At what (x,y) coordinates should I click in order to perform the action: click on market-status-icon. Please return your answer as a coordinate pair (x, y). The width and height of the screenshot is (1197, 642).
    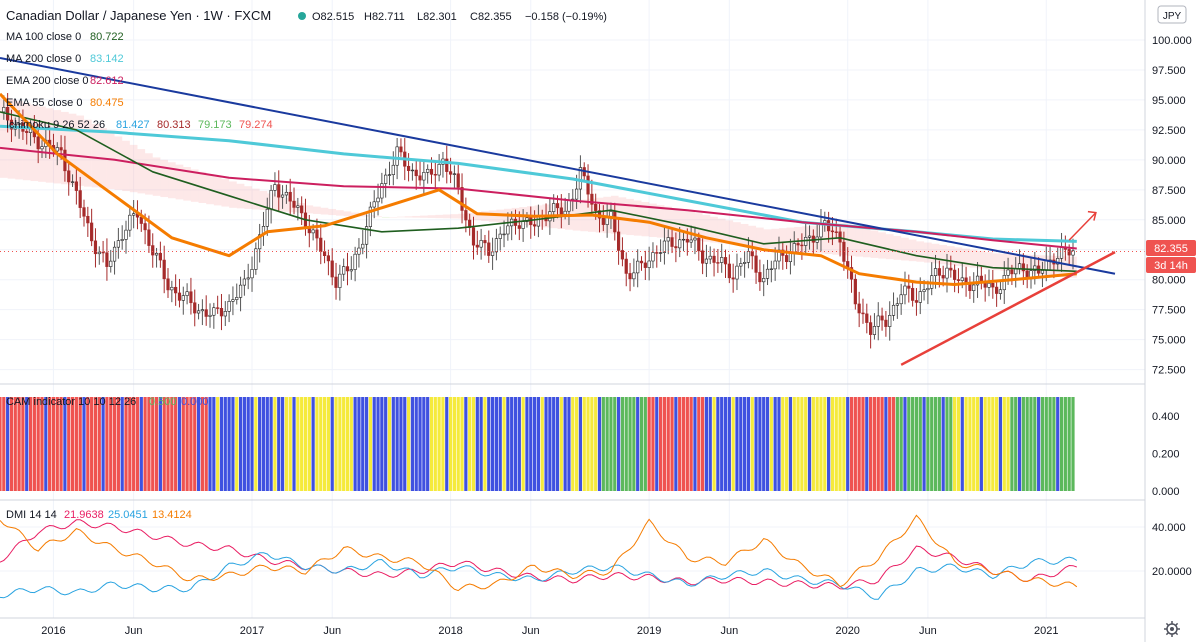
    Looking at the image, I should click on (302, 16).